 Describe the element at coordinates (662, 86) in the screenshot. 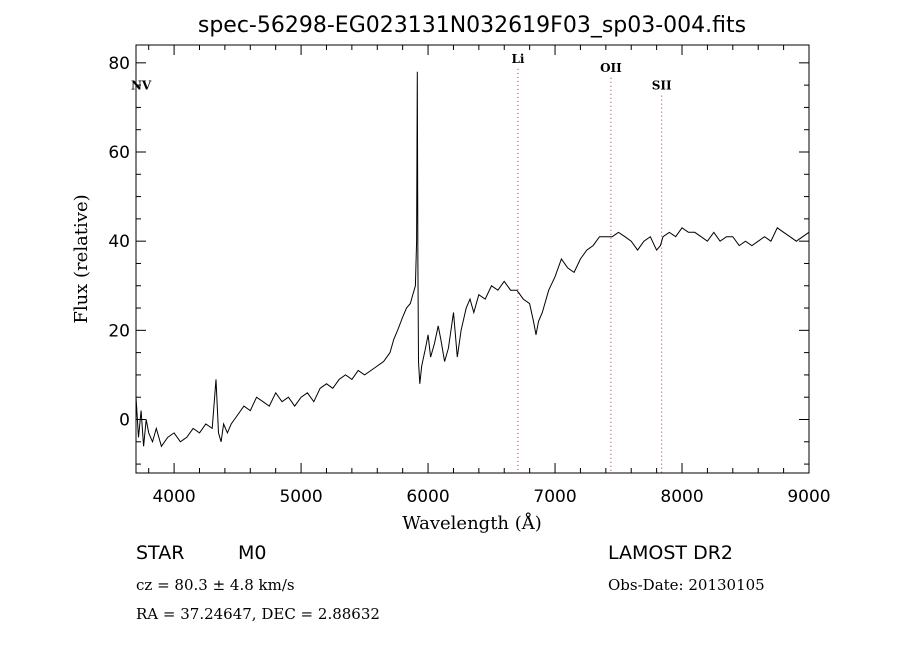

I see `line-marker-label: SII` at that location.